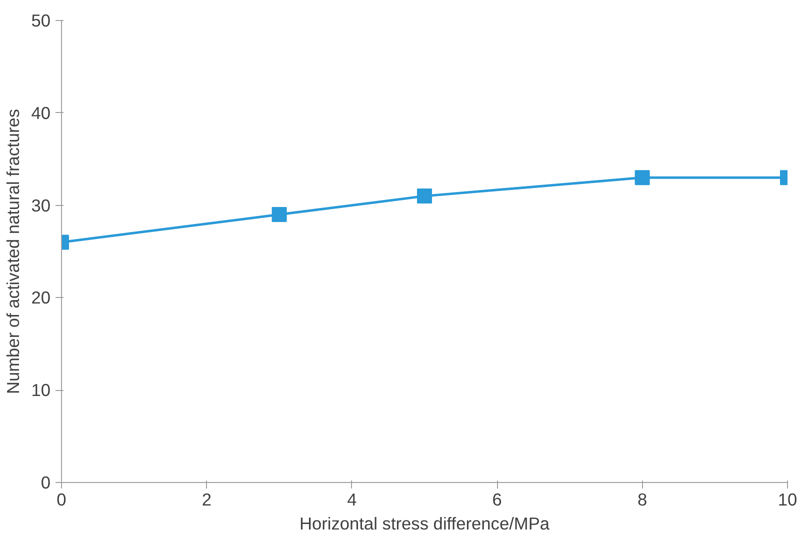  Describe the element at coordinates (13, 251) in the screenshot. I see `y-axis-title: Number of activated natural fractures` at that location.